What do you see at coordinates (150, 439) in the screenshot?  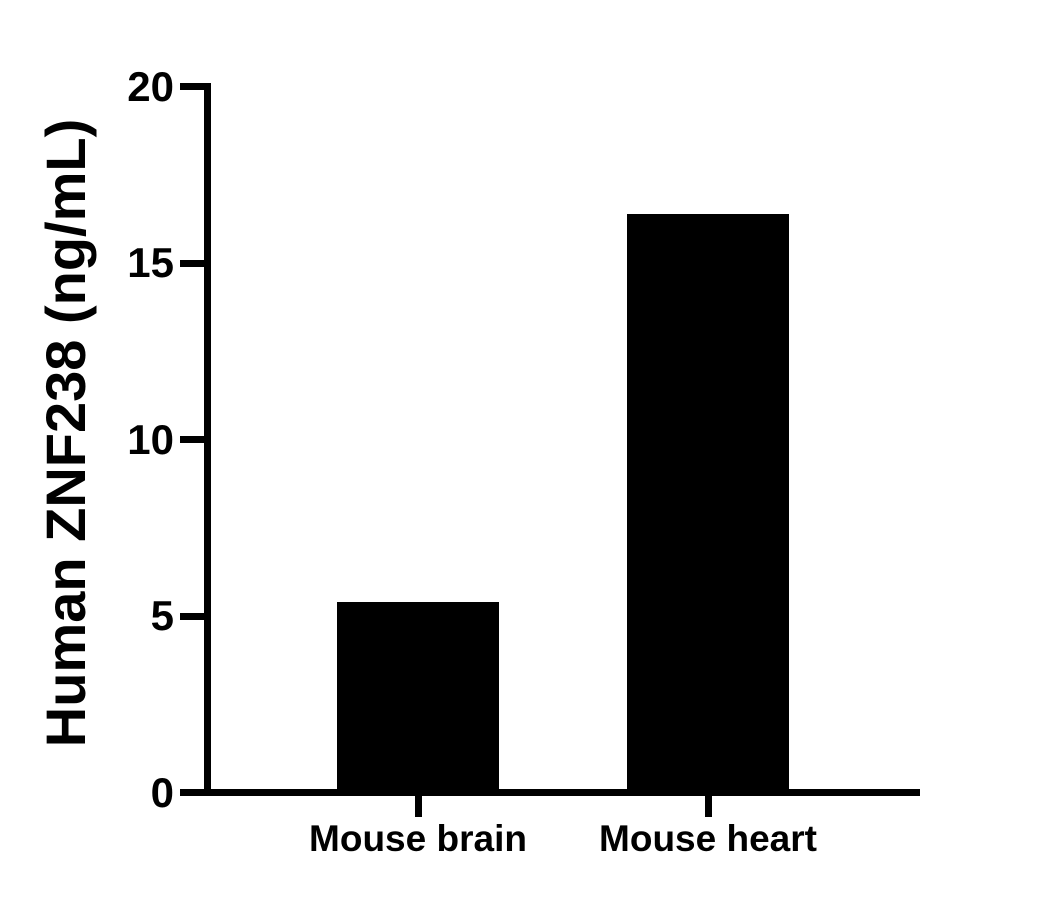 I see `y-tick-label: 10` at bounding box center [150, 439].